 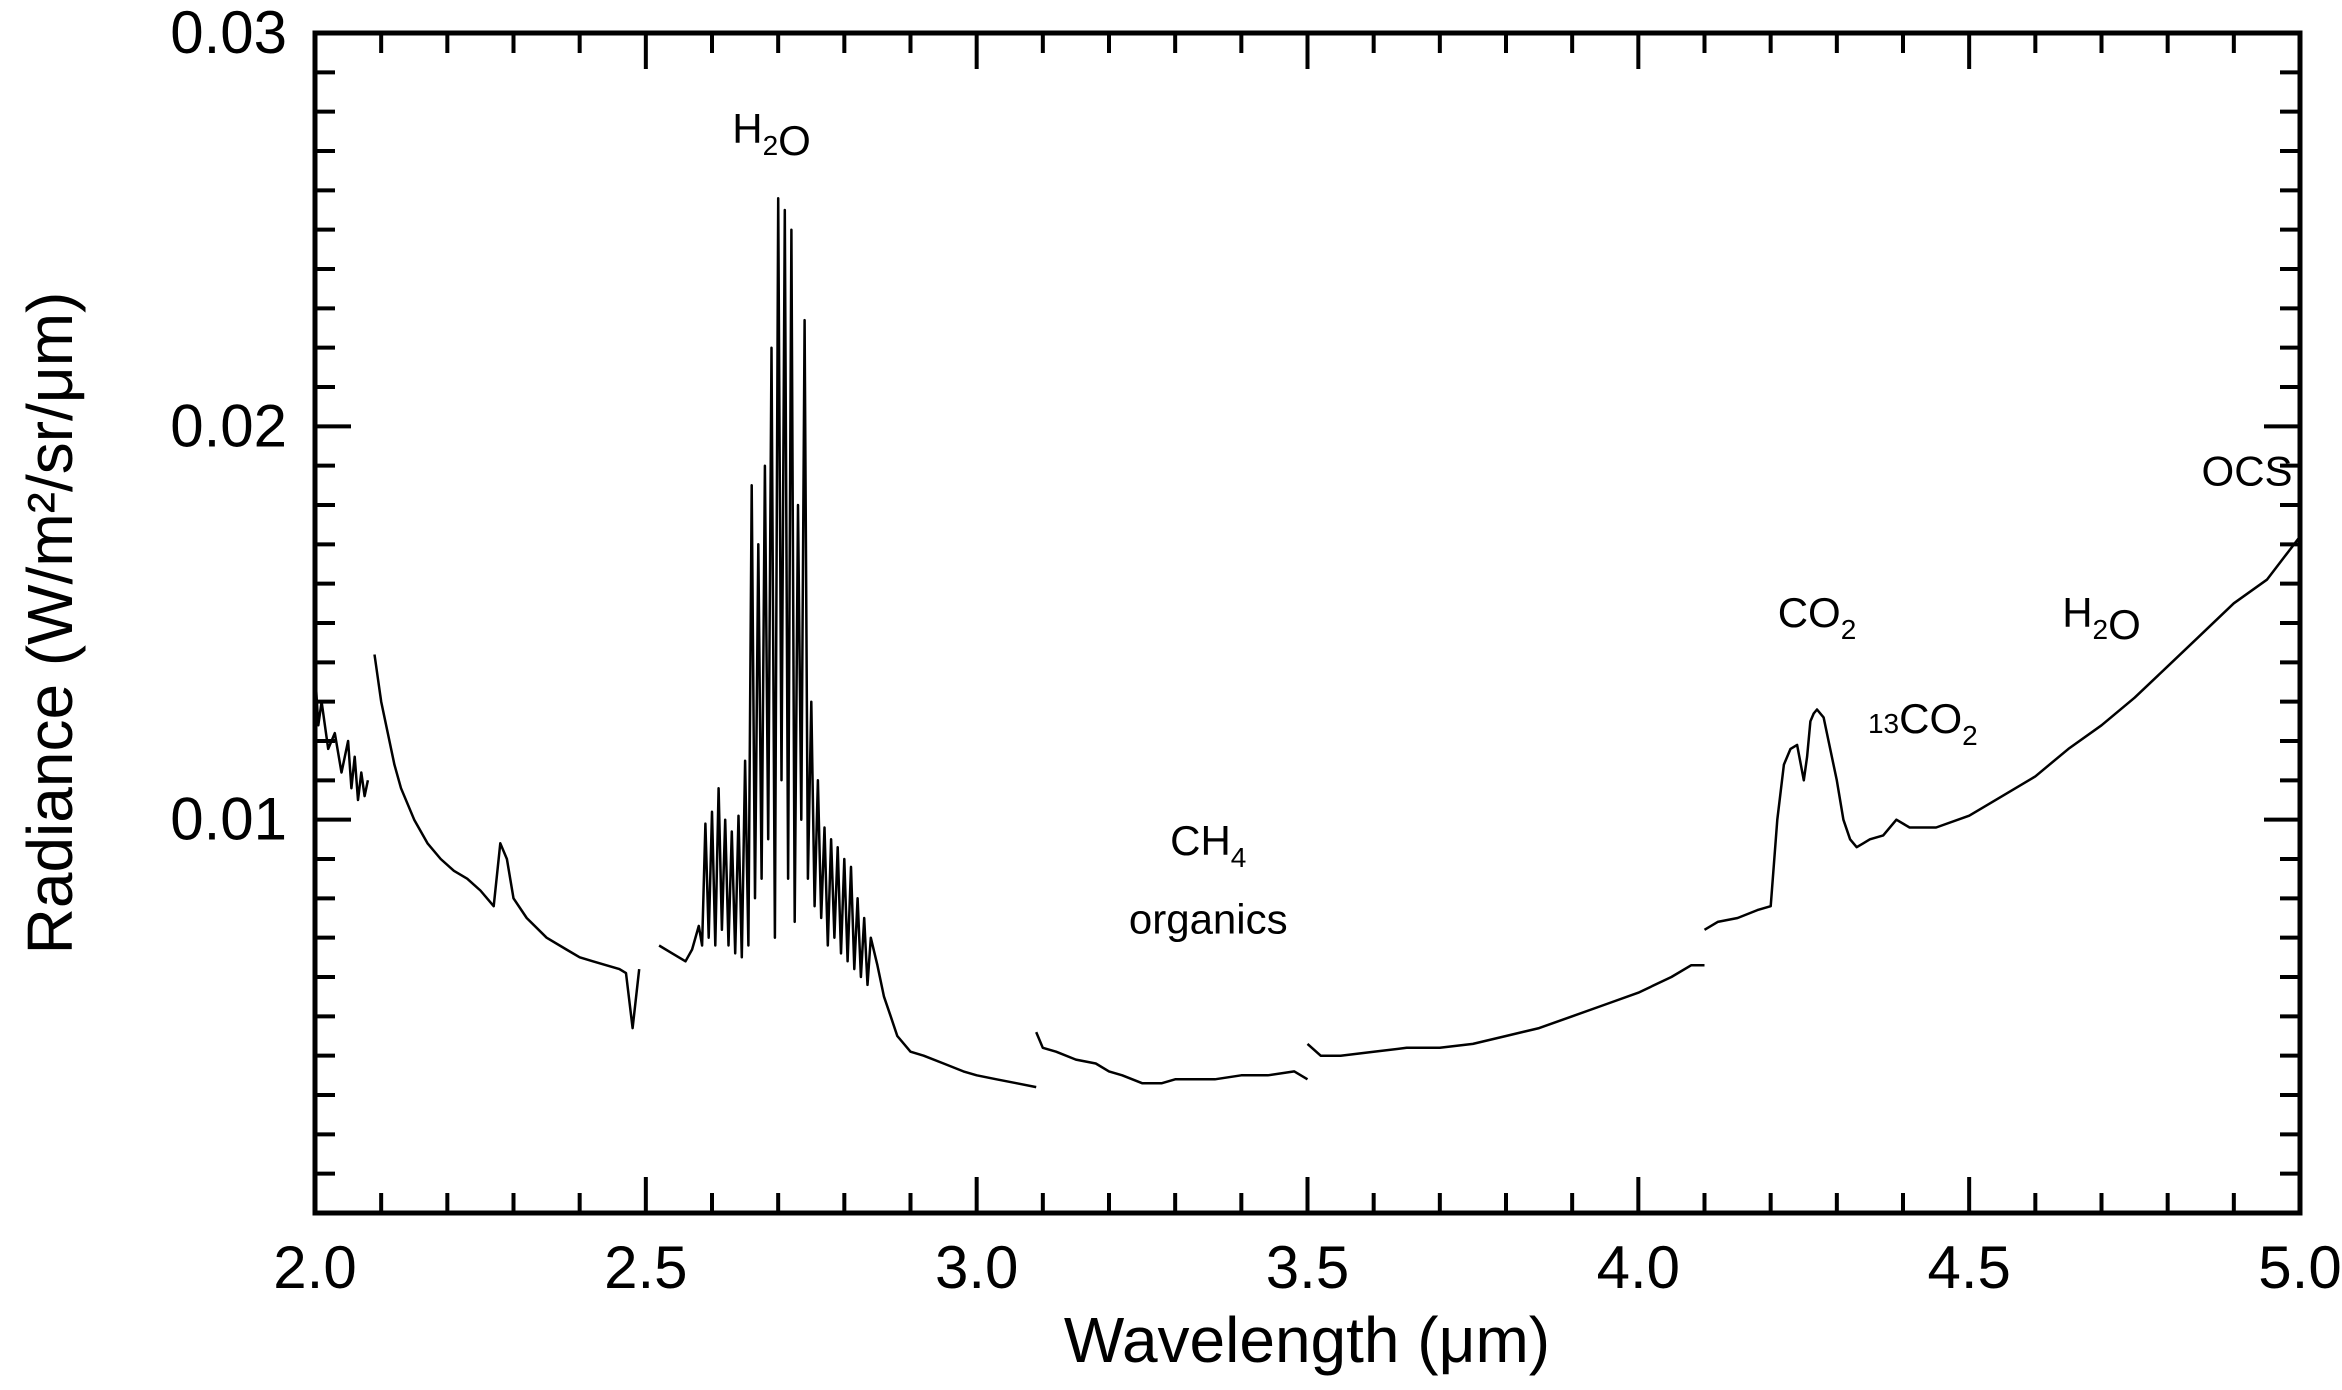 What do you see at coordinates (1968, 1267) in the screenshot?
I see `x-tick-label: 4.5` at bounding box center [1968, 1267].